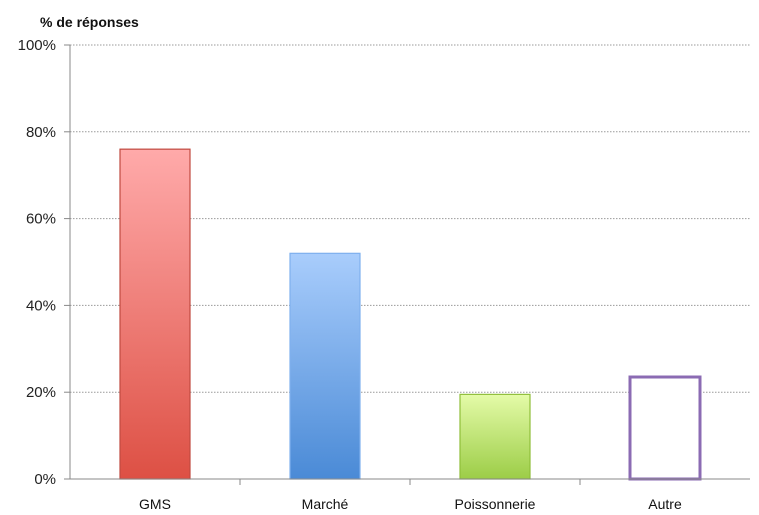  Describe the element at coordinates (155, 314) in the screenshot. I see `bar-gms` at that location.